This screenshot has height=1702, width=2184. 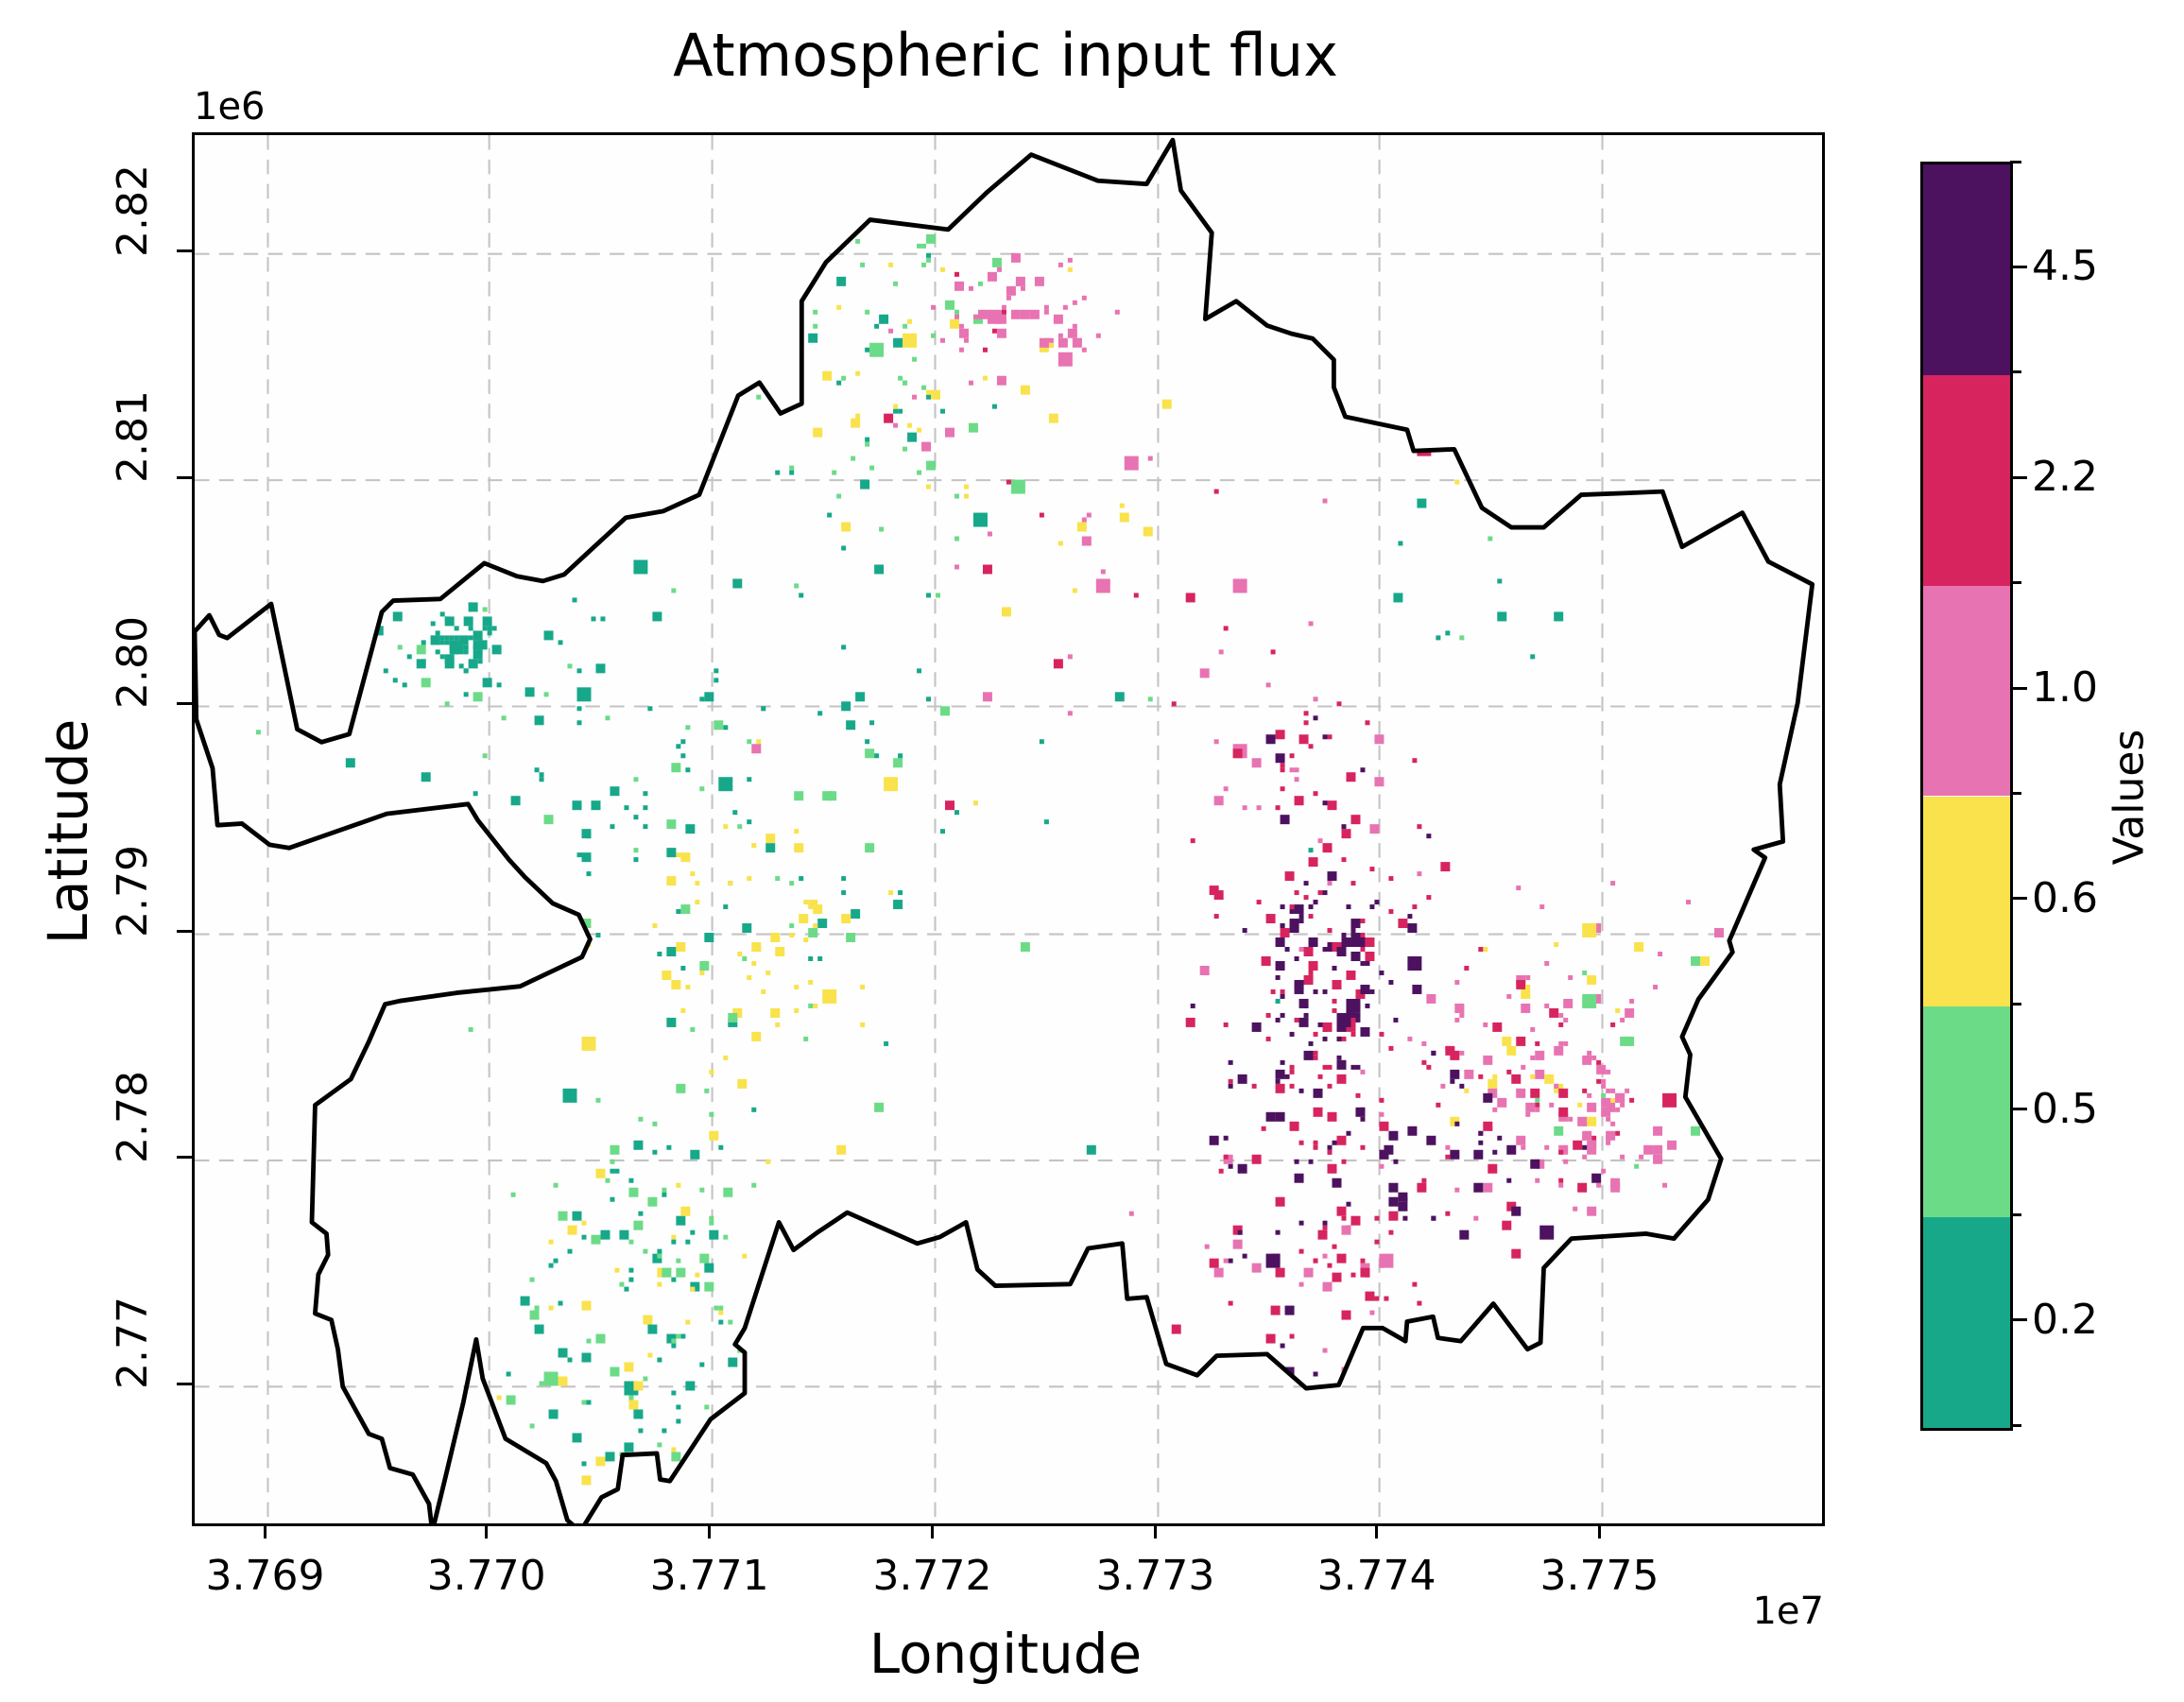 What do you see at coordinates (932, 1576) in the screenshot?
I see `x-tick-label: 3.772` at bounding box center [932, 1576].